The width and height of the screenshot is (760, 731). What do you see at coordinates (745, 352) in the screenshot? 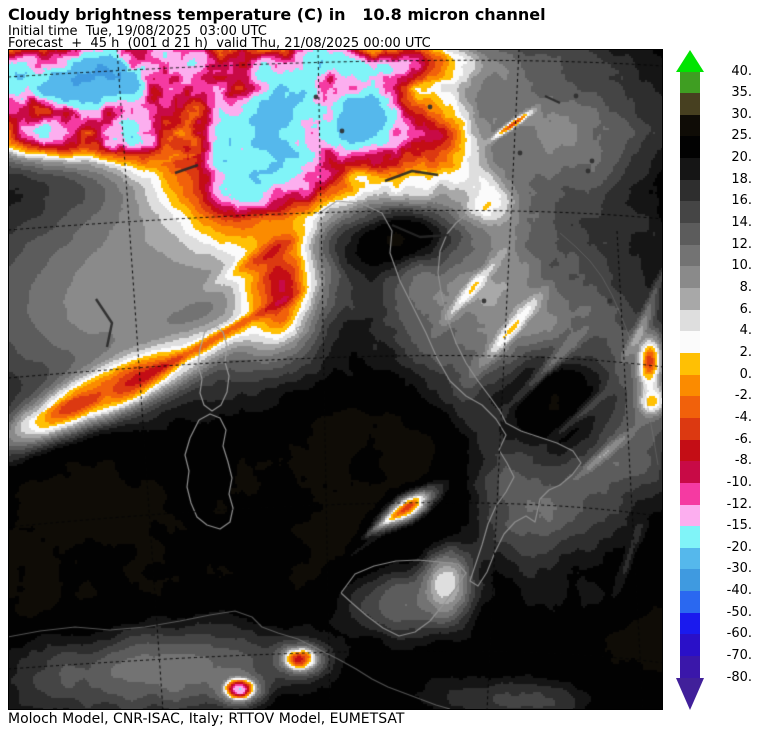
I see `colorbar-tick-label: 2.` at bounding box center [745, 352].